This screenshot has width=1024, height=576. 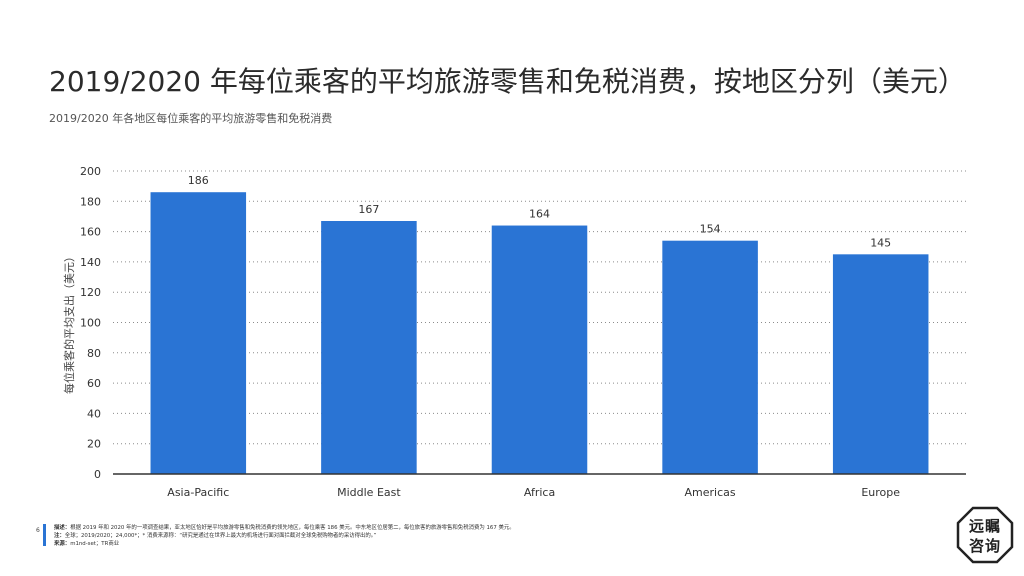 I want to click on y-tick-label: 60, so click(x=94, y=383).